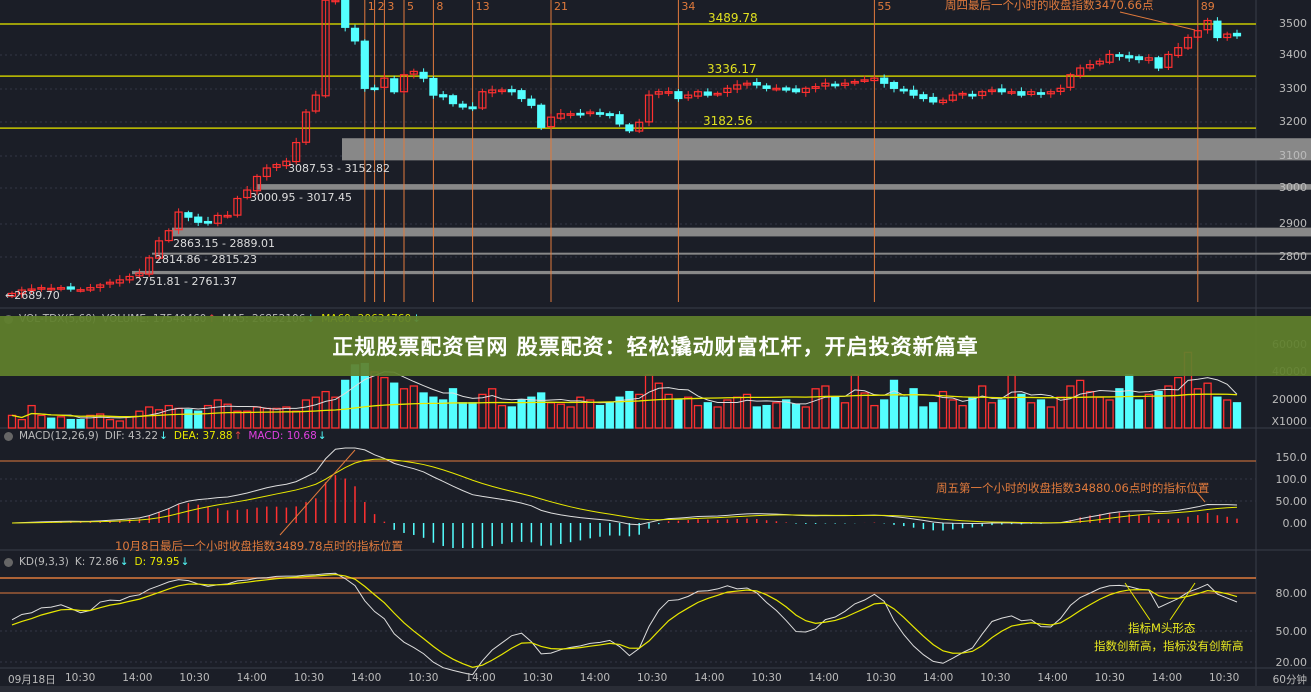 The width and height of the screenshot is (1311, 692). What do you see at coordinates (655, 346) in the screenshot?
I see `overlay-banner: 正规股票配资官网 股票配资：轻松撬动财富杠杆，开启投资新篇章` at bounding box center [655, 346].